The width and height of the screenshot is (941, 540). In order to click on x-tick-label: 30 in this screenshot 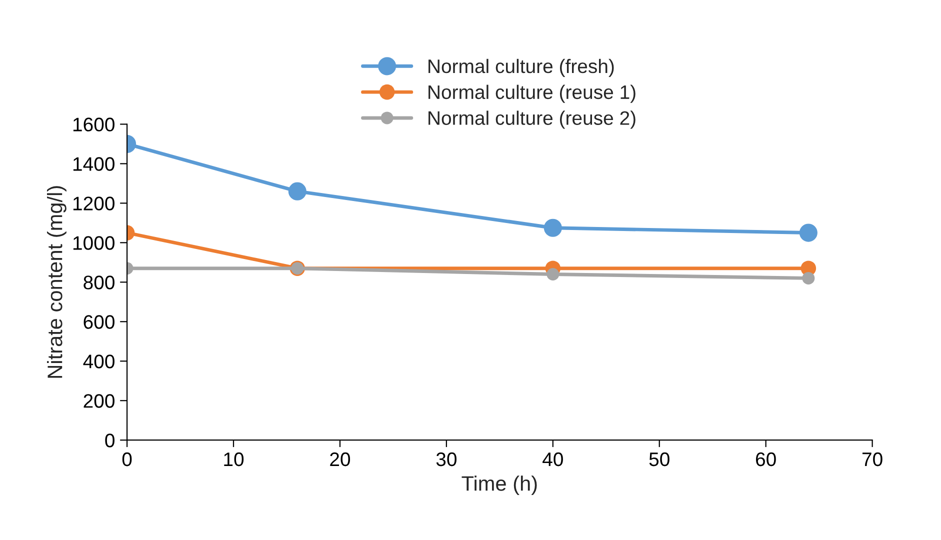, I will do `click(446, 459)`.